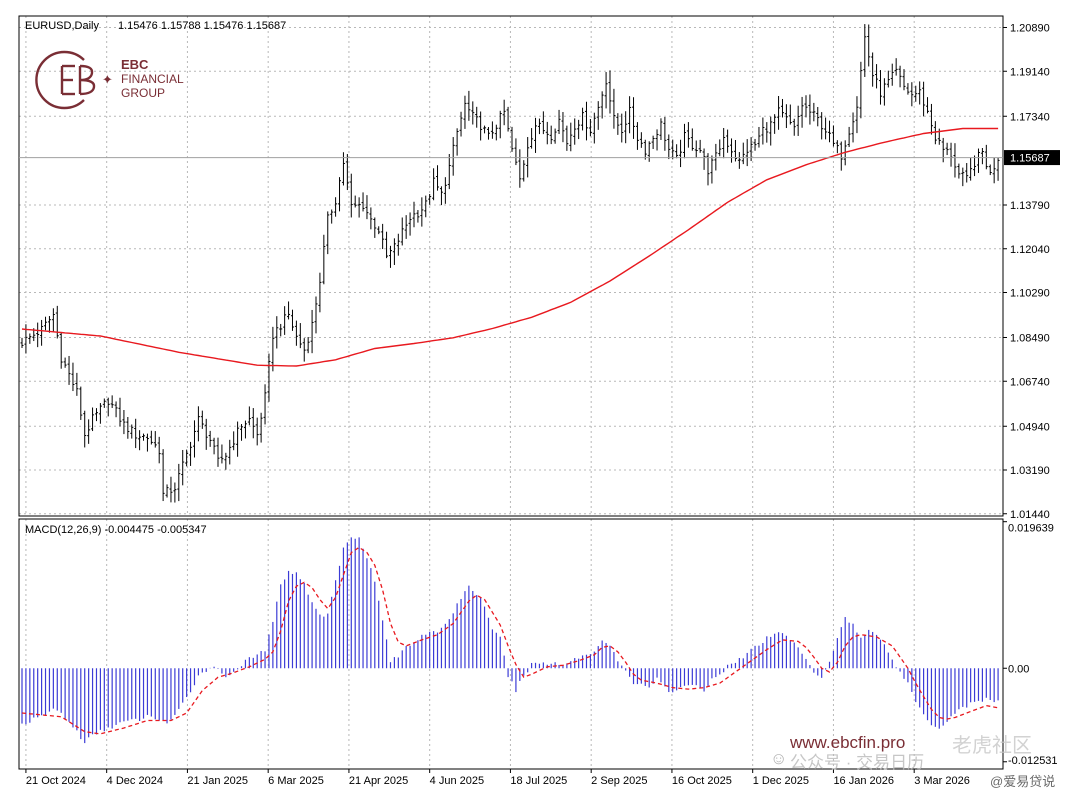 Image resolution: width=1080 pixels, height=806 pixels. I want to click on watermark-url: www.ebcfin.pro, so click(847, 742).